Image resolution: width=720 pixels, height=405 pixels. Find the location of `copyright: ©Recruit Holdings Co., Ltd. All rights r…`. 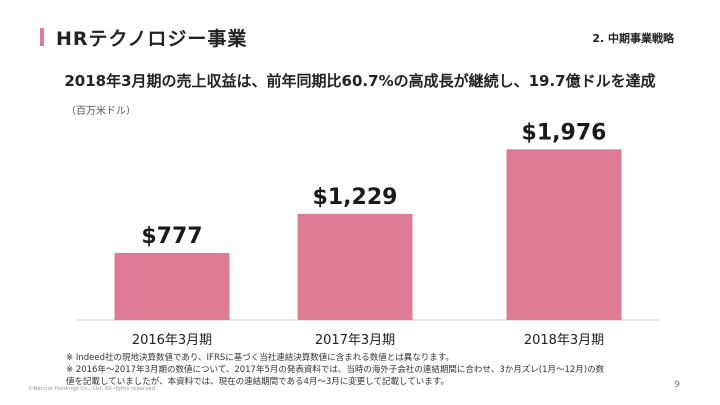

copyright: ©Recruit Holdings Co., Ltd. All rights r… is located at coordinates (92, 389).